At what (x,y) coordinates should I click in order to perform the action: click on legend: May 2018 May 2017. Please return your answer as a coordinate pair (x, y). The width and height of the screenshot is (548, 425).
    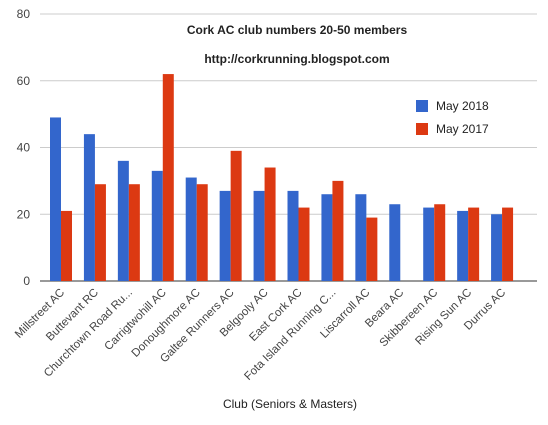
    Looking at the image, I should click on (452, 117).